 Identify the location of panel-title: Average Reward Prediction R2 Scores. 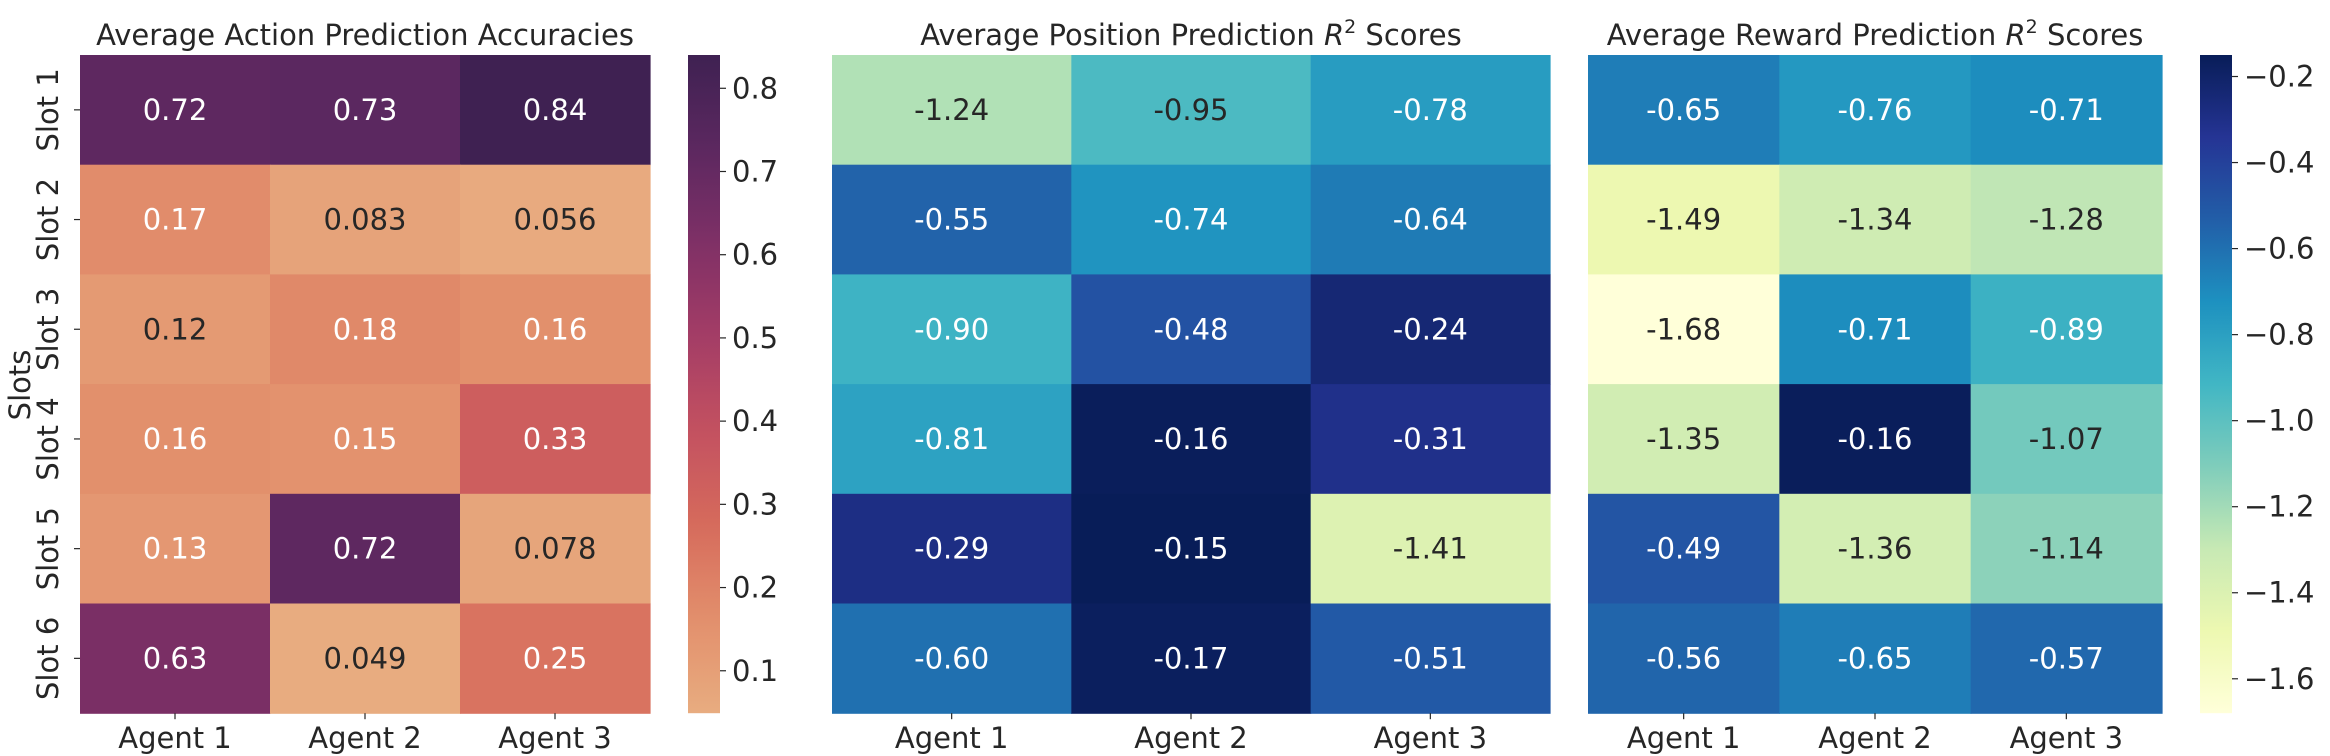
(1875, 34).